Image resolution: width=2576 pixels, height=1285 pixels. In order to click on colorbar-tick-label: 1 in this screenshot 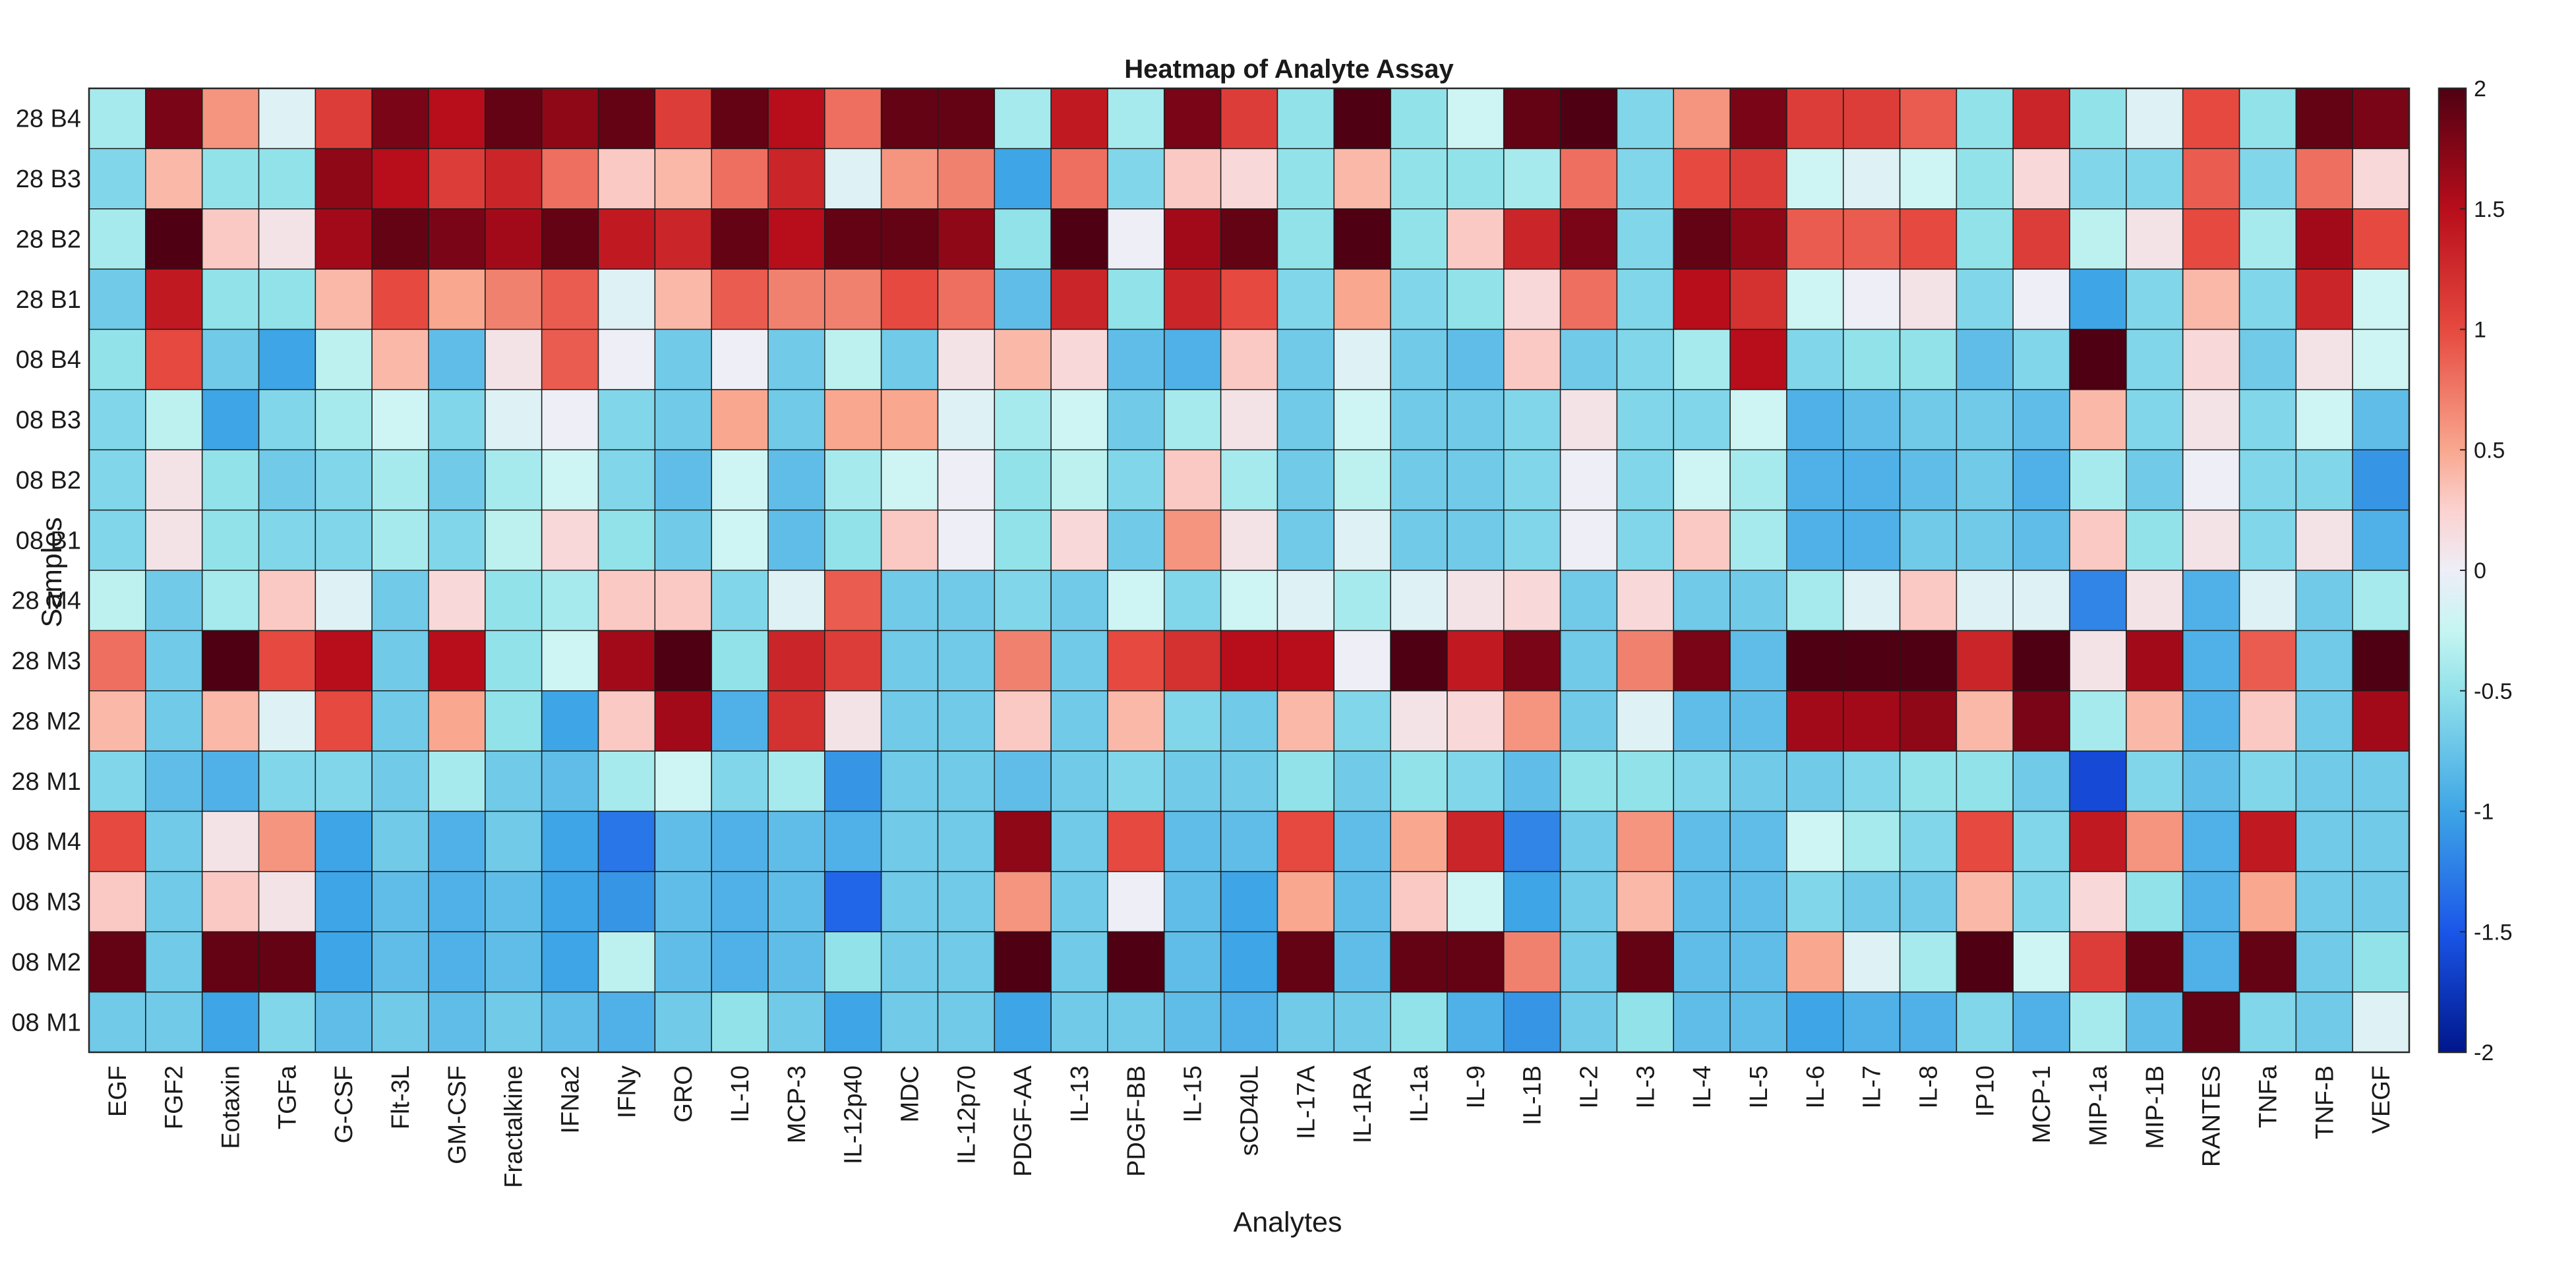, I will do `click(2480, 330)`.